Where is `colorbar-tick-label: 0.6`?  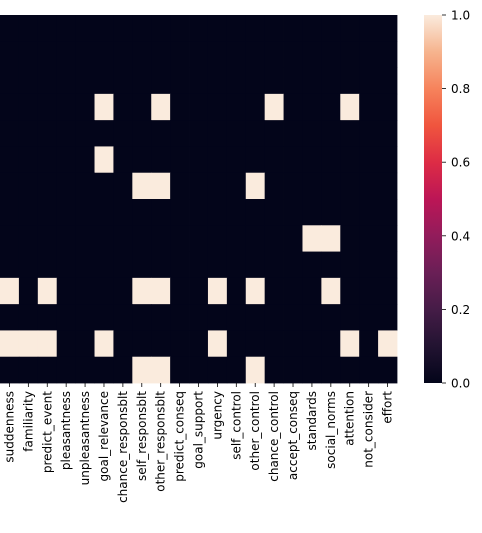
colorbar-tick-label: 0.6 is located at coordinates (460, 163).